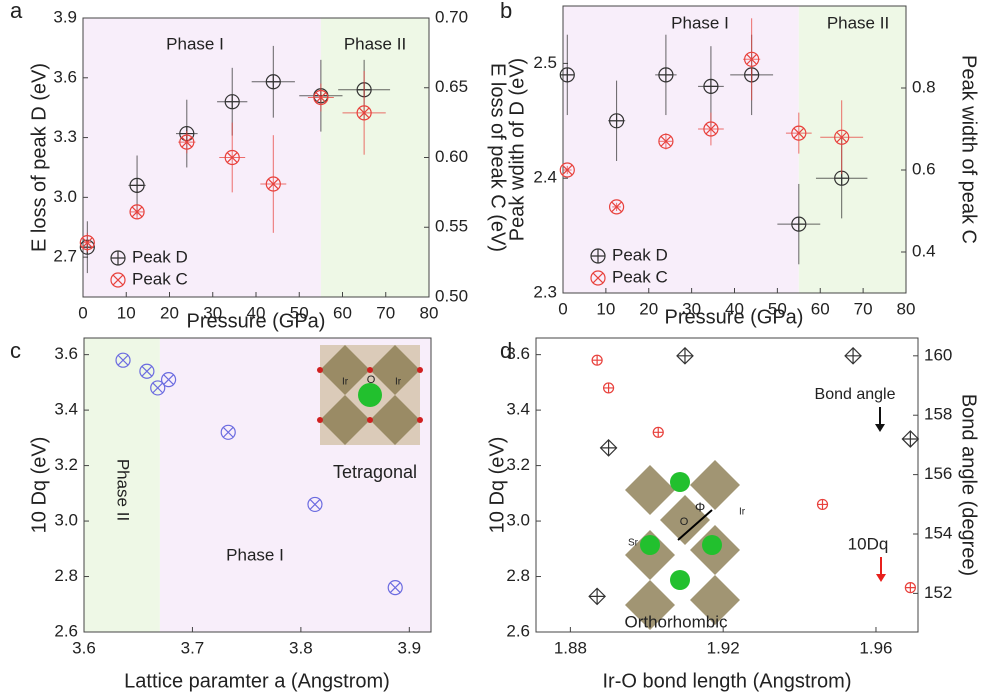 This screenshot has height=700, width=987. Describe the element at coordinates (924, 168) in the screenshot. I see `y2-tick-label: 0.6` at that location.